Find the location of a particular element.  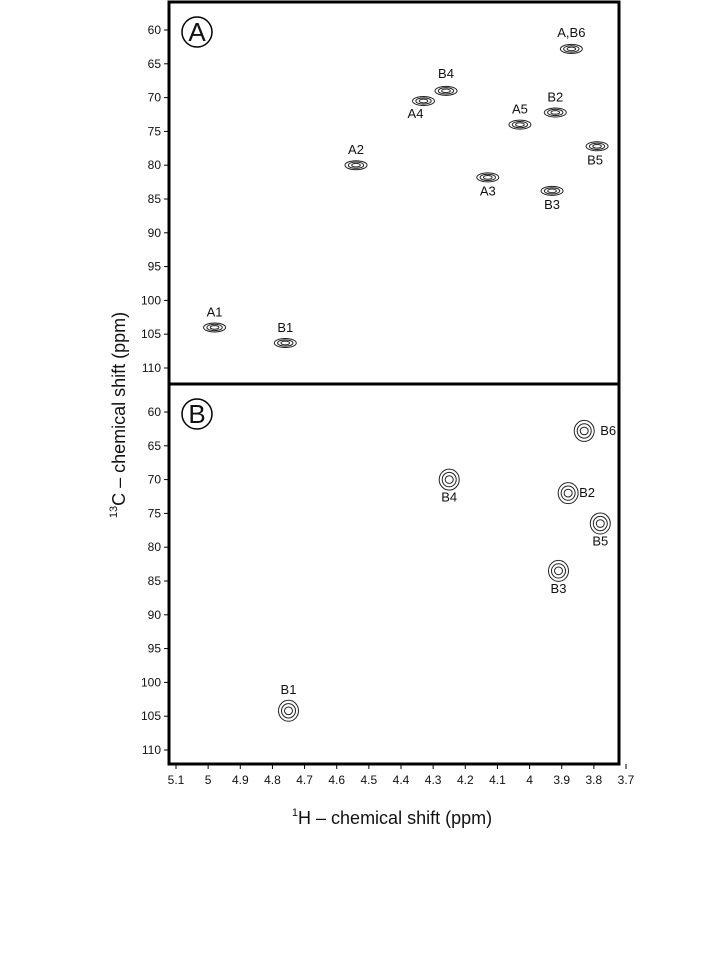

x-tick-label: 4.8 is located at coordinates (272, 780).